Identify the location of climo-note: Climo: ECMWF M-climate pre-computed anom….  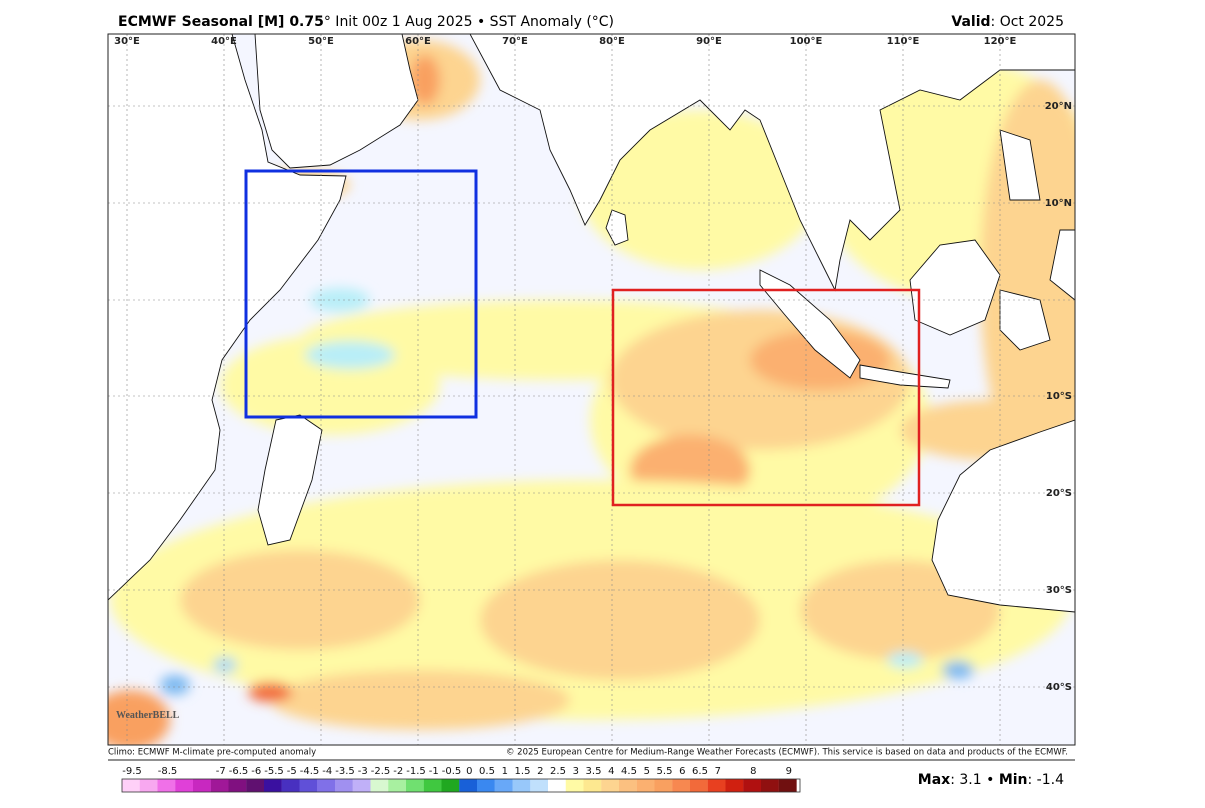
(212, 753).